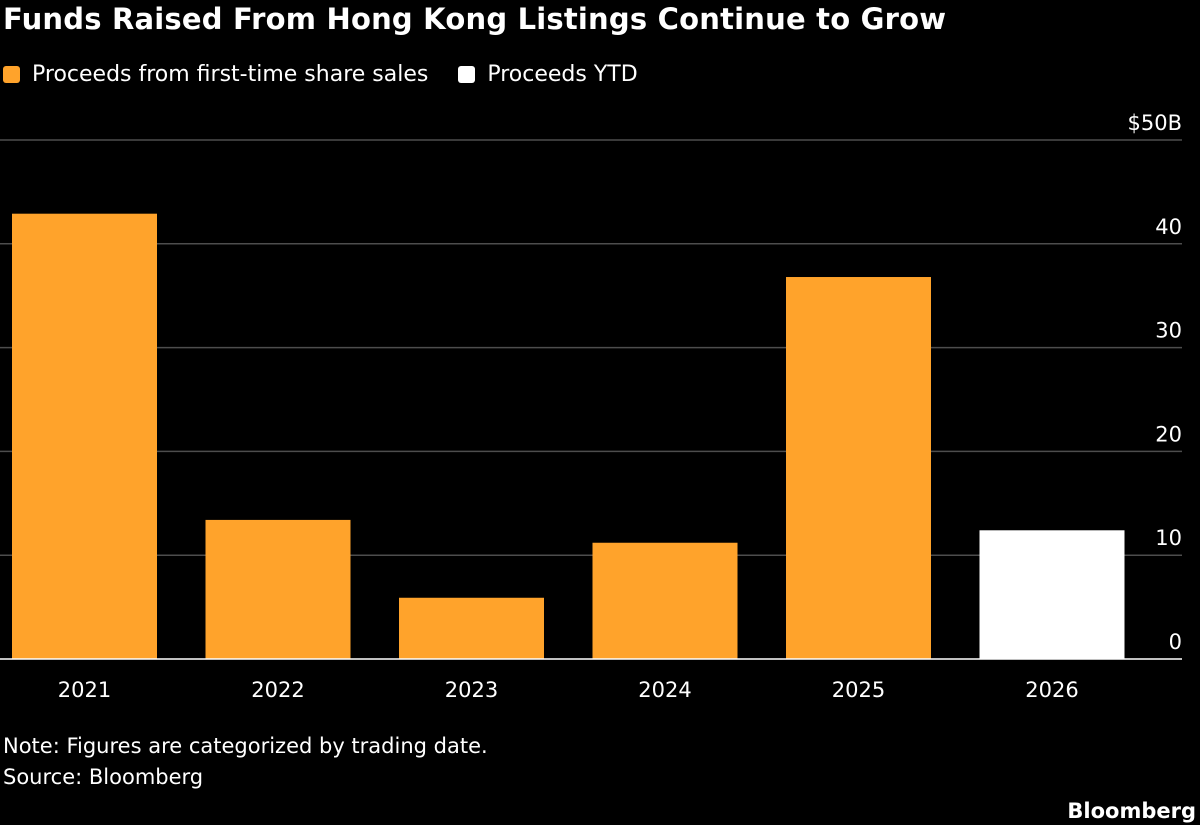 The width and height of the screenshot is (1200, 825). What do you see at coordinates (1168, 331) in the screenshot?
I see `y-tick-label-30: 30` at bounding box center [1168, 331].